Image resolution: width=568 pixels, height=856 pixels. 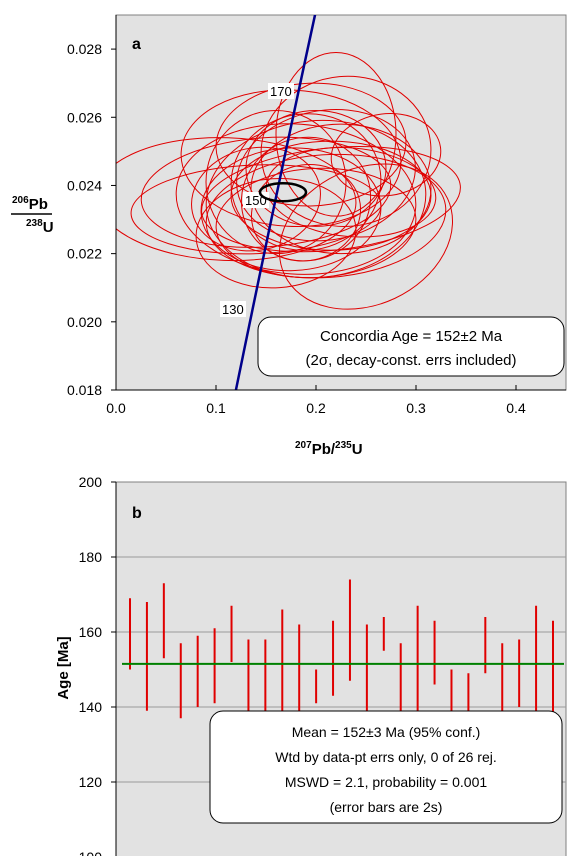 I want to click on x-tick-label-a: 0.0, so click(x=116, y=408).